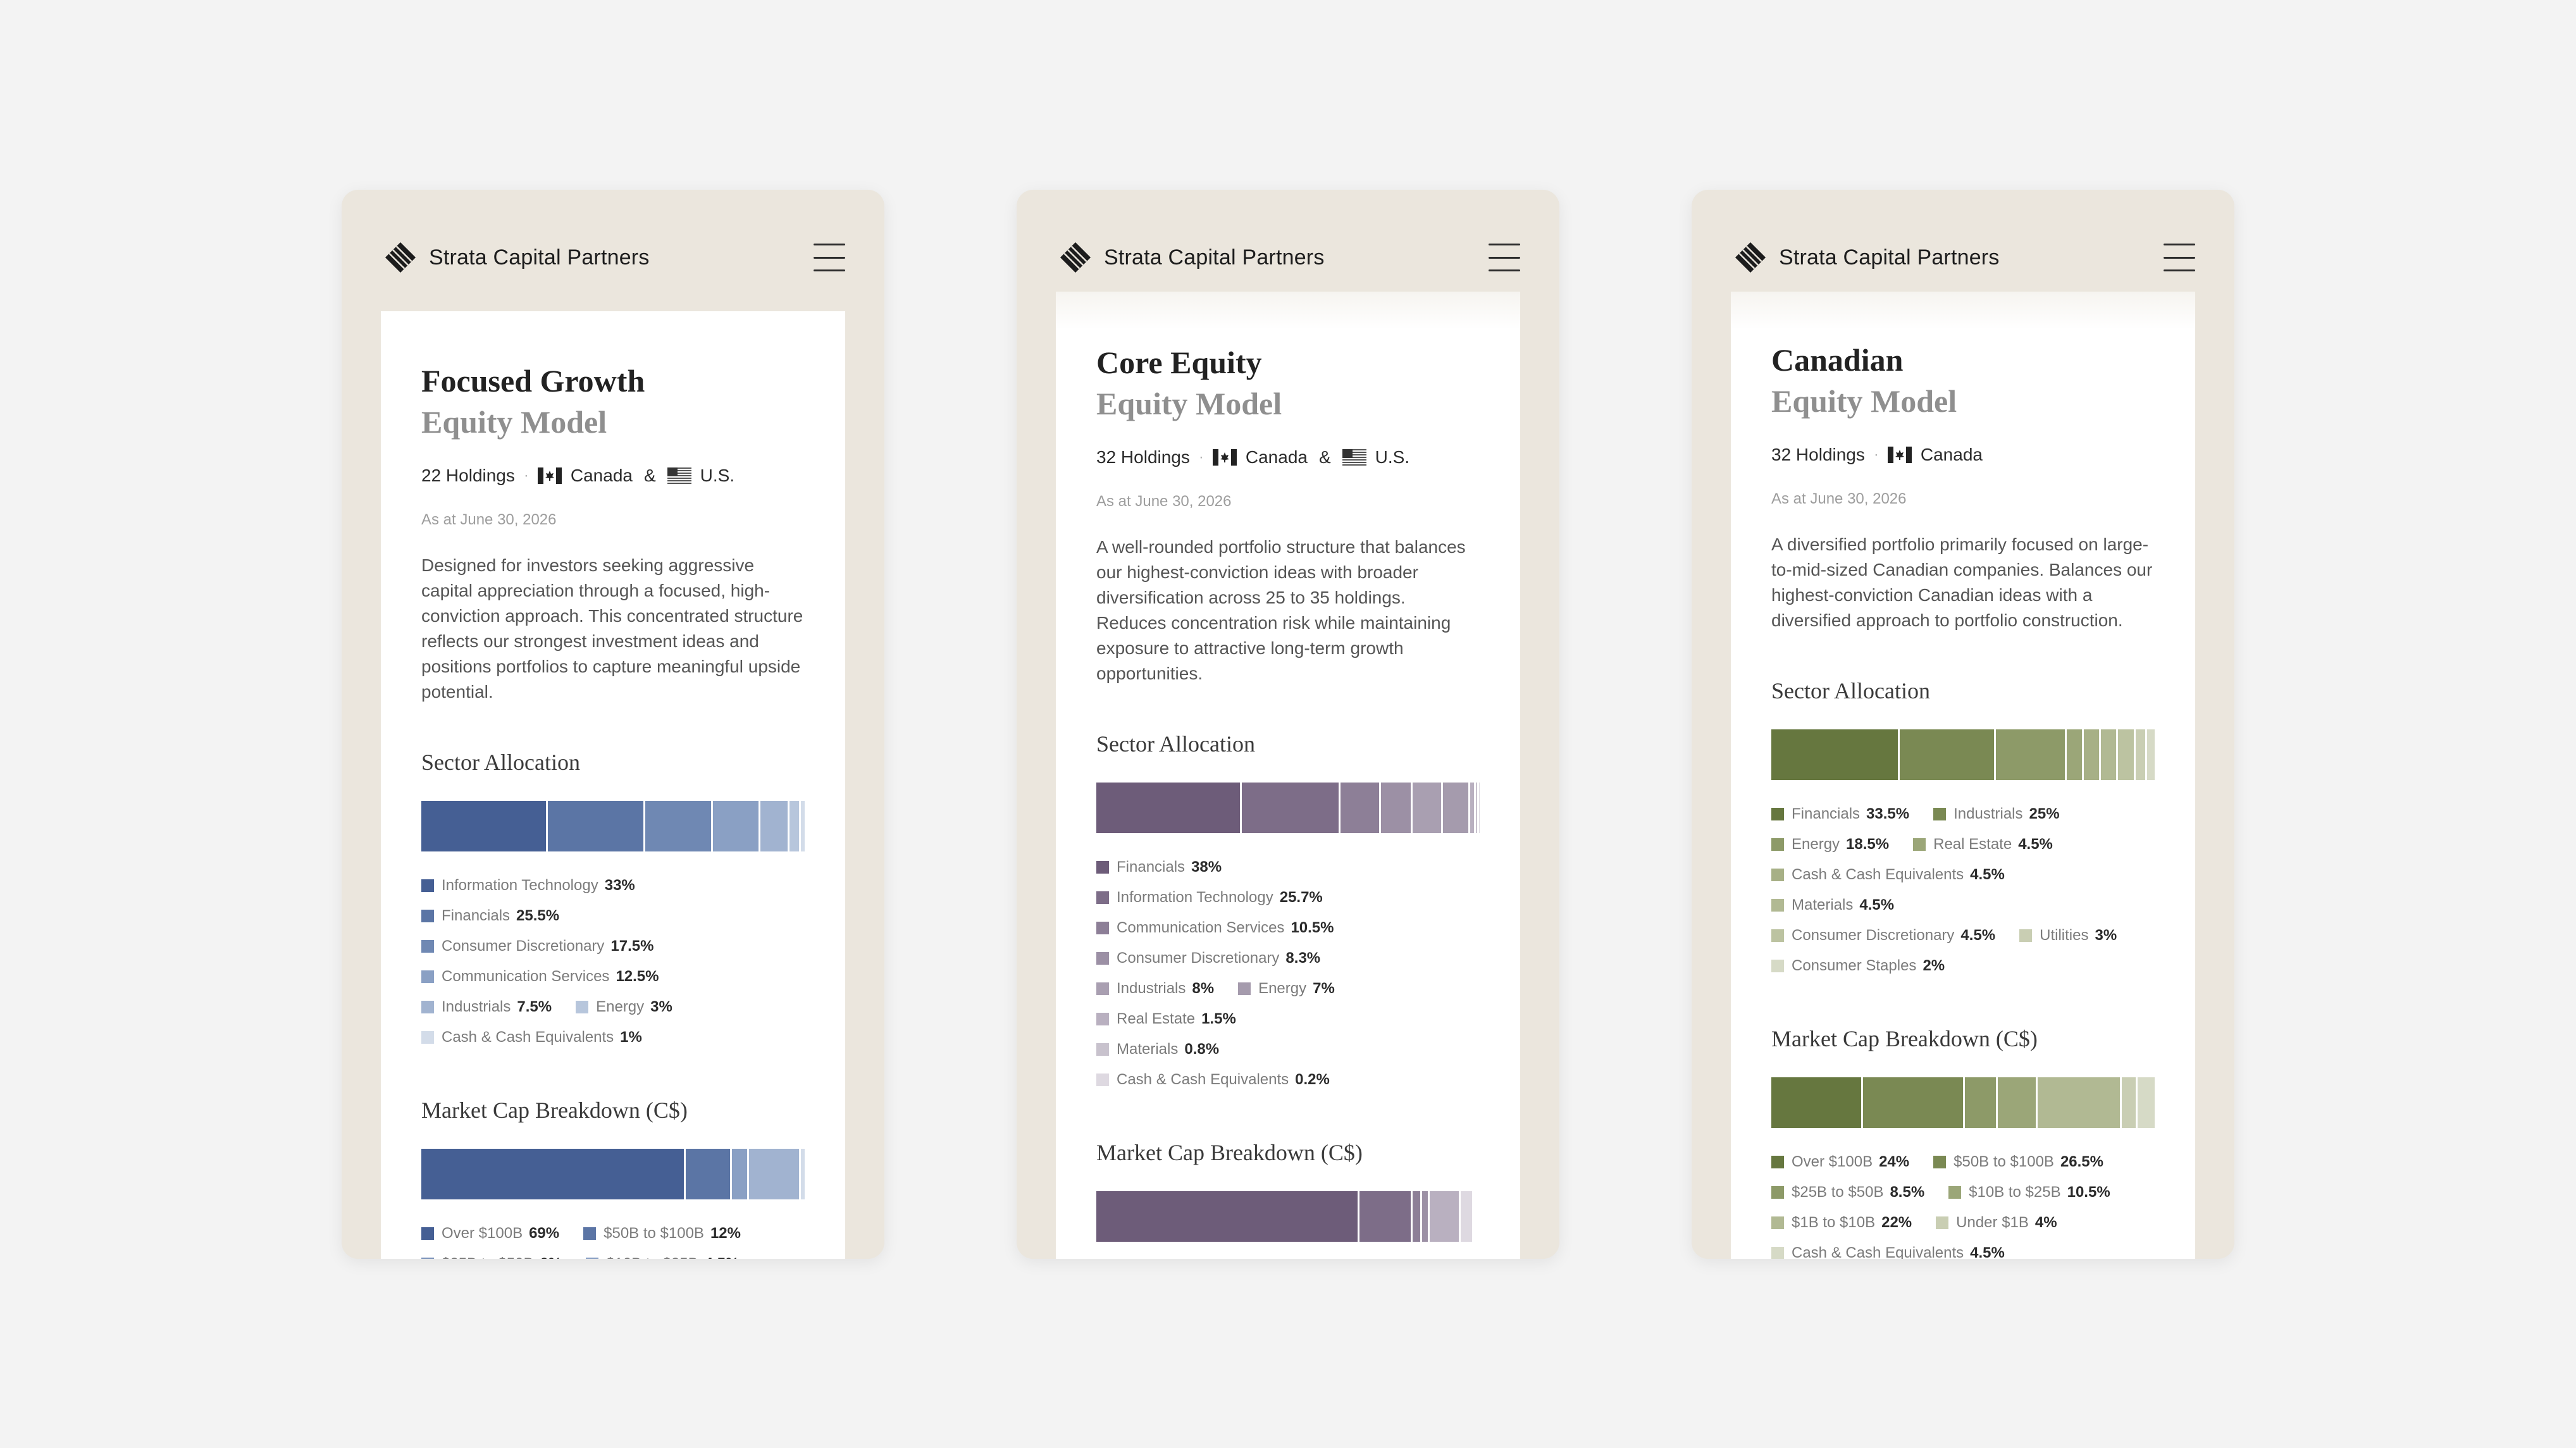  What do you see at coordinates (2081, 1161) in the screenshot?
I see `legend-value: 26.5%` at bounding box center [2081, 1161].